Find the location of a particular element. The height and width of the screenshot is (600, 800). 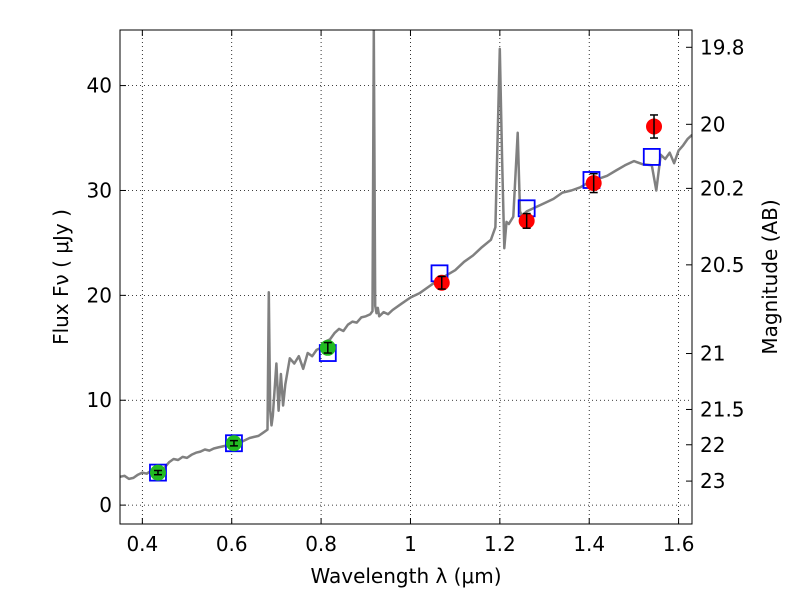

y-tick-label: 10 is located at coordinates (99, 400).